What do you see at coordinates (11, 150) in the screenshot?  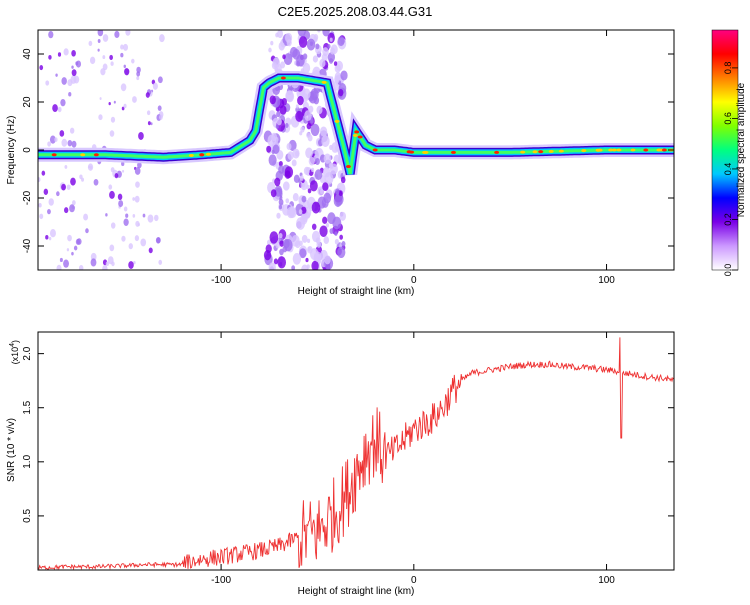 I see `spectrogram-ylabel: Frequency (Hz)` at bounding box center [11, 150].